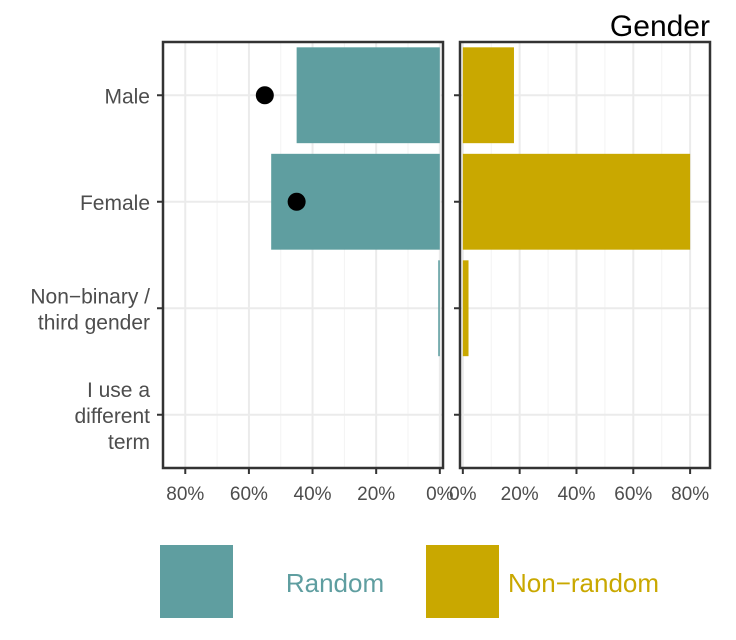 The width and height of the screenshot is (736, 640). I want to click on legend: Random Non−random, so click(409, 581).